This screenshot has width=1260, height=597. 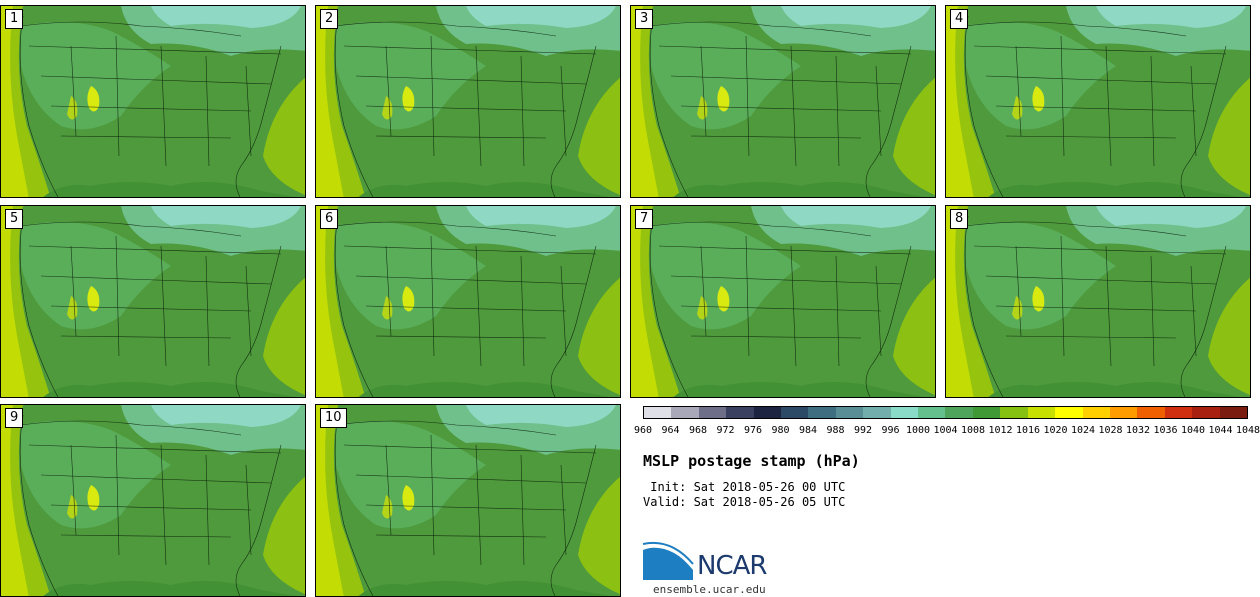 What do you see at coordinates (668, 561) in the screenshot?
I see `ncar-logo-icon` at bounding box center [668, 561].